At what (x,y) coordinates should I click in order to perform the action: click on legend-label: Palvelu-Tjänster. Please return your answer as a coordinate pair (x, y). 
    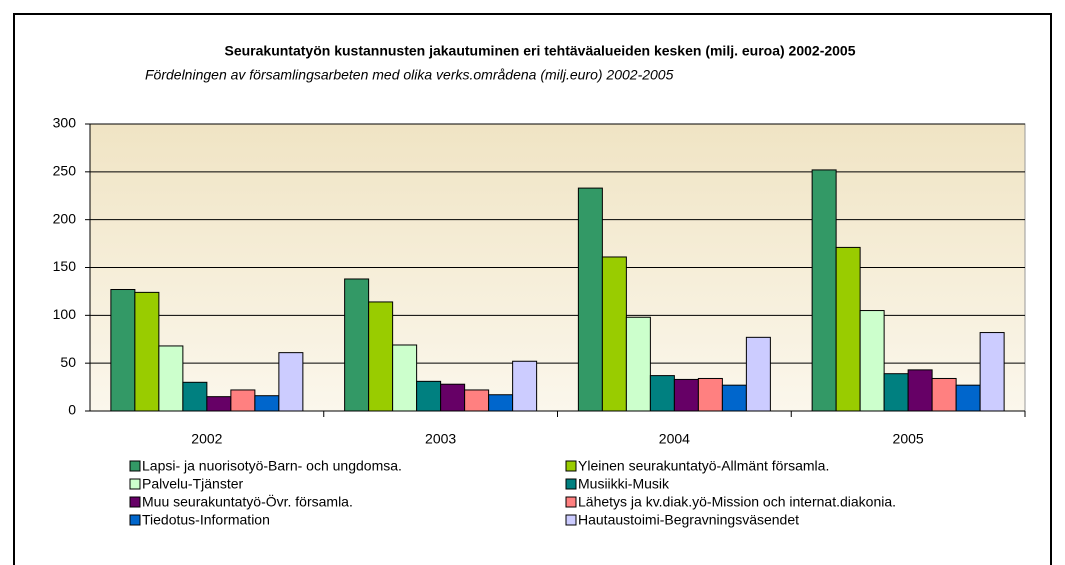
    Looking at the image, I should click on (192, 484).